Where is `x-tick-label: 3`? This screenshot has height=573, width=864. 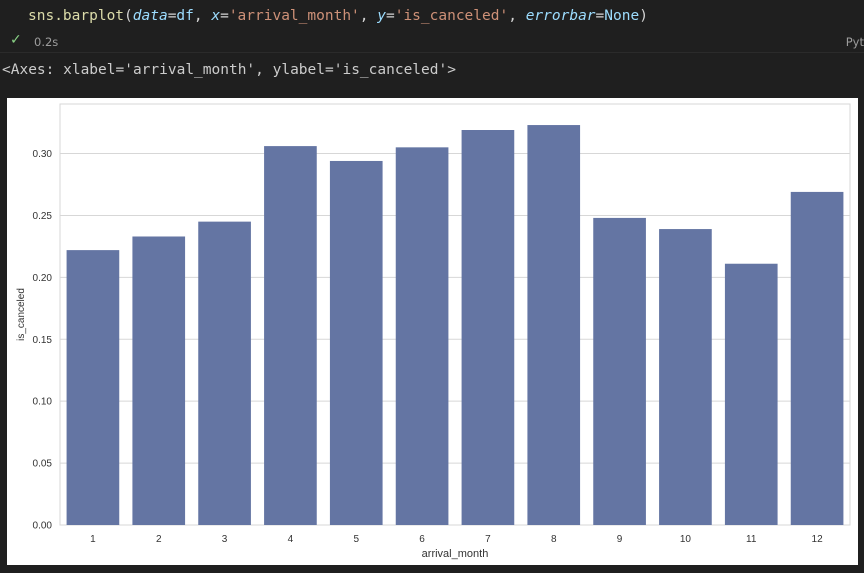 x-tick-label: 3 is located at coordinates (225, 539).